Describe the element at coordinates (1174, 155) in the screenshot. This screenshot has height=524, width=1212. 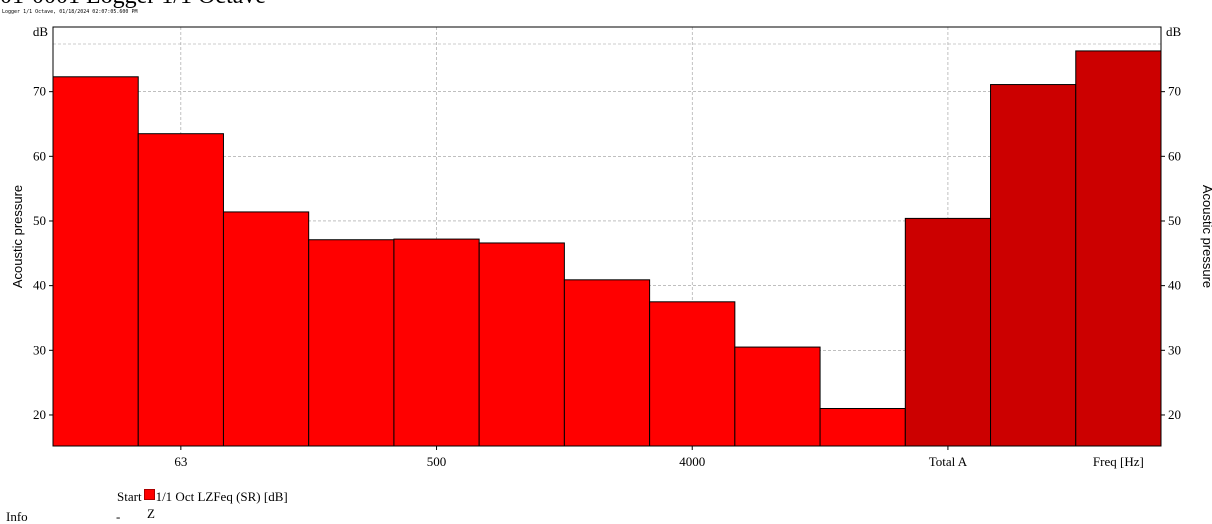
I see `y-tick-label-right: 60` at that location.